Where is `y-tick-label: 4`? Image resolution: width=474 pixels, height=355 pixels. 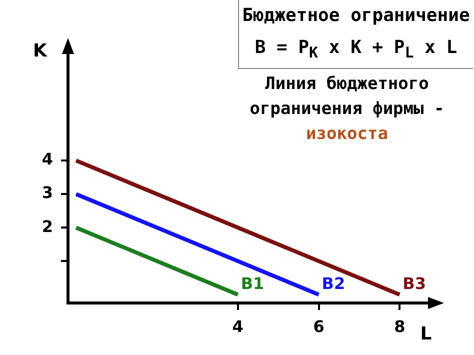 y-tick-label: 4 is located at coordinates (47, 159).